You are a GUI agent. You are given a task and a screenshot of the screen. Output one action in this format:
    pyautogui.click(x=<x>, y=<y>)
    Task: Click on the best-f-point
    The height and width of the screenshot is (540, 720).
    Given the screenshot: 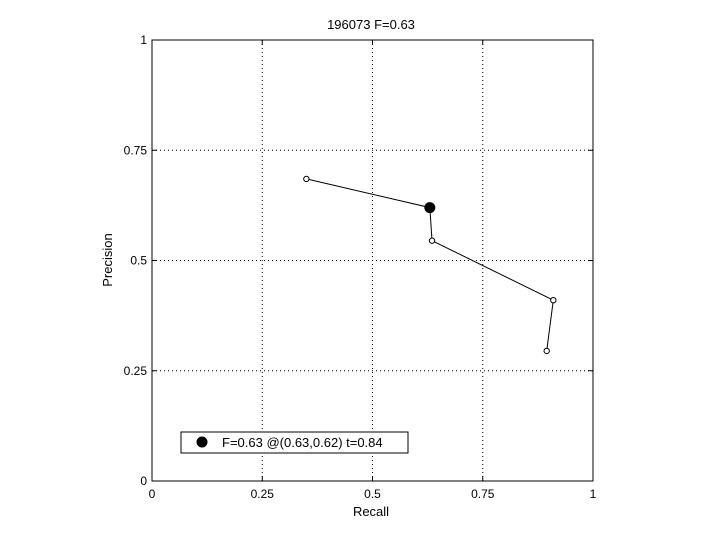 What is the action you would take?
    pyautogui.click(x=430, y=208)
    